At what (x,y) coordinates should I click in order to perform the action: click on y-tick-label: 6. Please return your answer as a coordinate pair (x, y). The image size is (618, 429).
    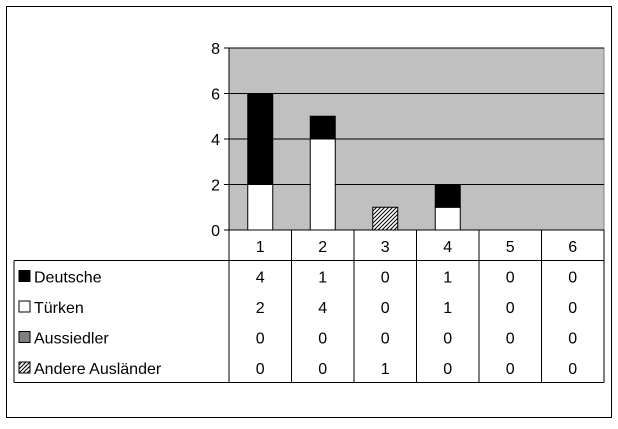
    Looking at the image, I should click on (215, 95).